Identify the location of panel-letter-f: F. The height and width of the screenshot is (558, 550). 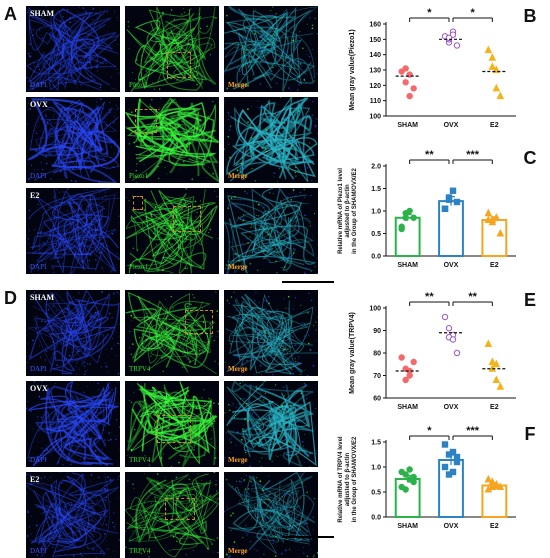
(530, 434).